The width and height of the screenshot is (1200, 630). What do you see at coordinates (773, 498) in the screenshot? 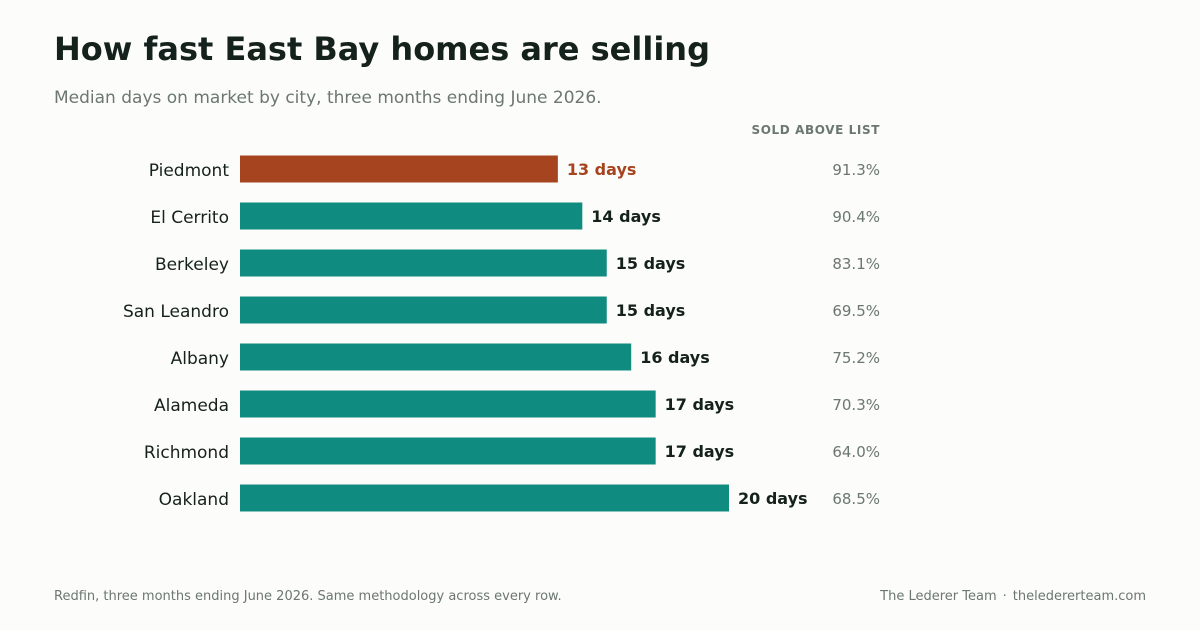
I see `data-label: 20 days` at bounding box center [773, 498].